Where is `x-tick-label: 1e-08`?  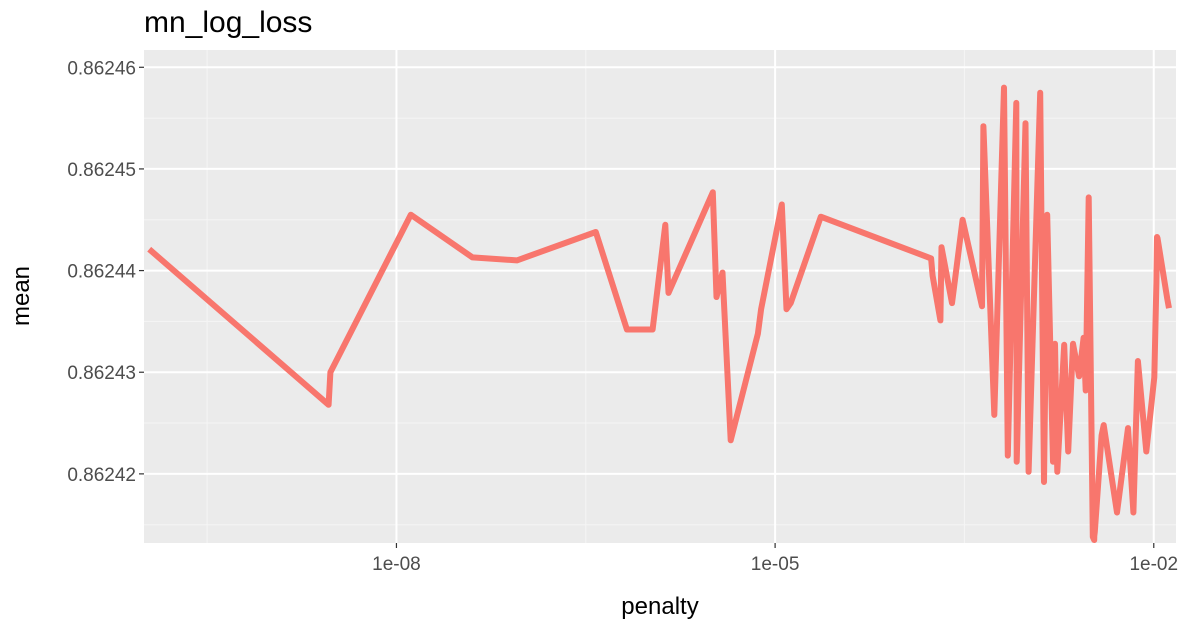 x-tick-label: 1e-08 is located at coordinates (396, 564).